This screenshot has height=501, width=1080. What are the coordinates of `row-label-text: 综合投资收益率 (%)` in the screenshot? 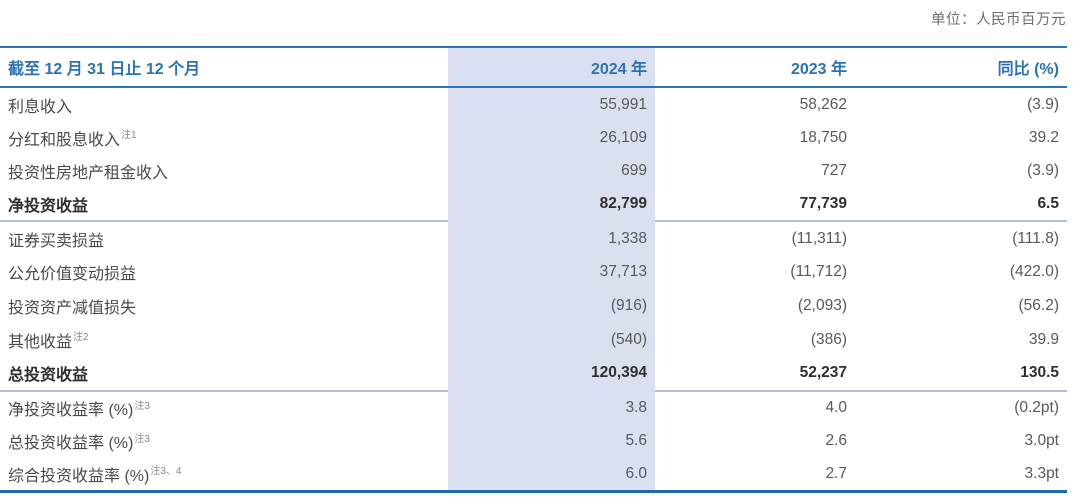 It's located at (79, 476).